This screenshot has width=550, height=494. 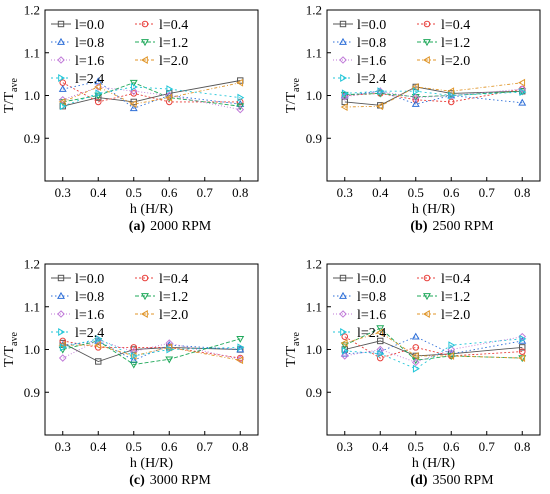 What do you see at coordinates (32, 264) in the screenshot?
I see `y-tick-label: 1.2` at bounding box center [32, 264].